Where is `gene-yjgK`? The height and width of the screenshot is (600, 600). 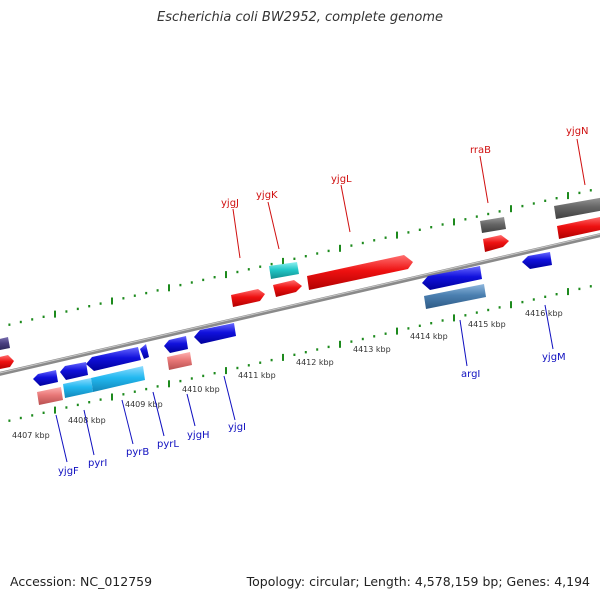 gene-yjgK is located at coordinates (287, 288).